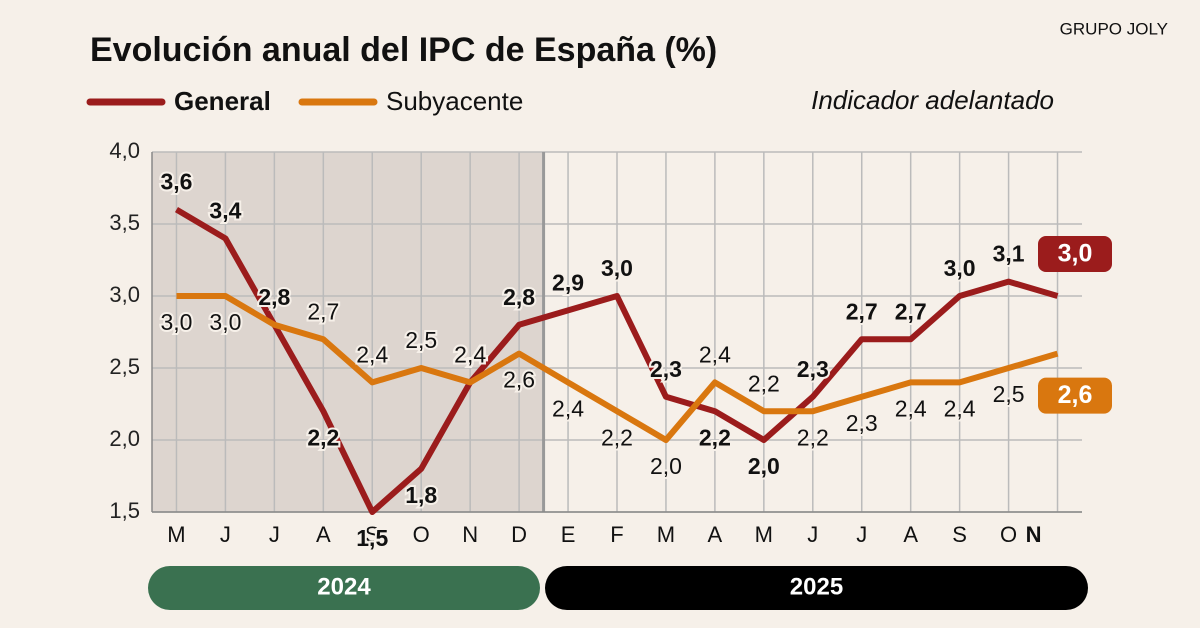 Image resolution: width=1200 pixels, height=628 pixels. Describe the element at coordinates (176, 182) in the screenshot. I see `data-label: 3,6` at that location.